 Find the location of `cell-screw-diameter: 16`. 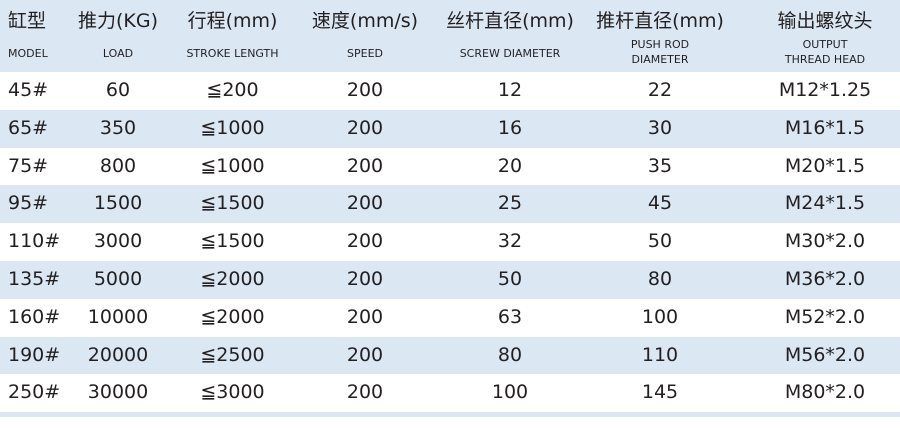

cell-screw-diameter: 16 is located at coordinates (510, 127).